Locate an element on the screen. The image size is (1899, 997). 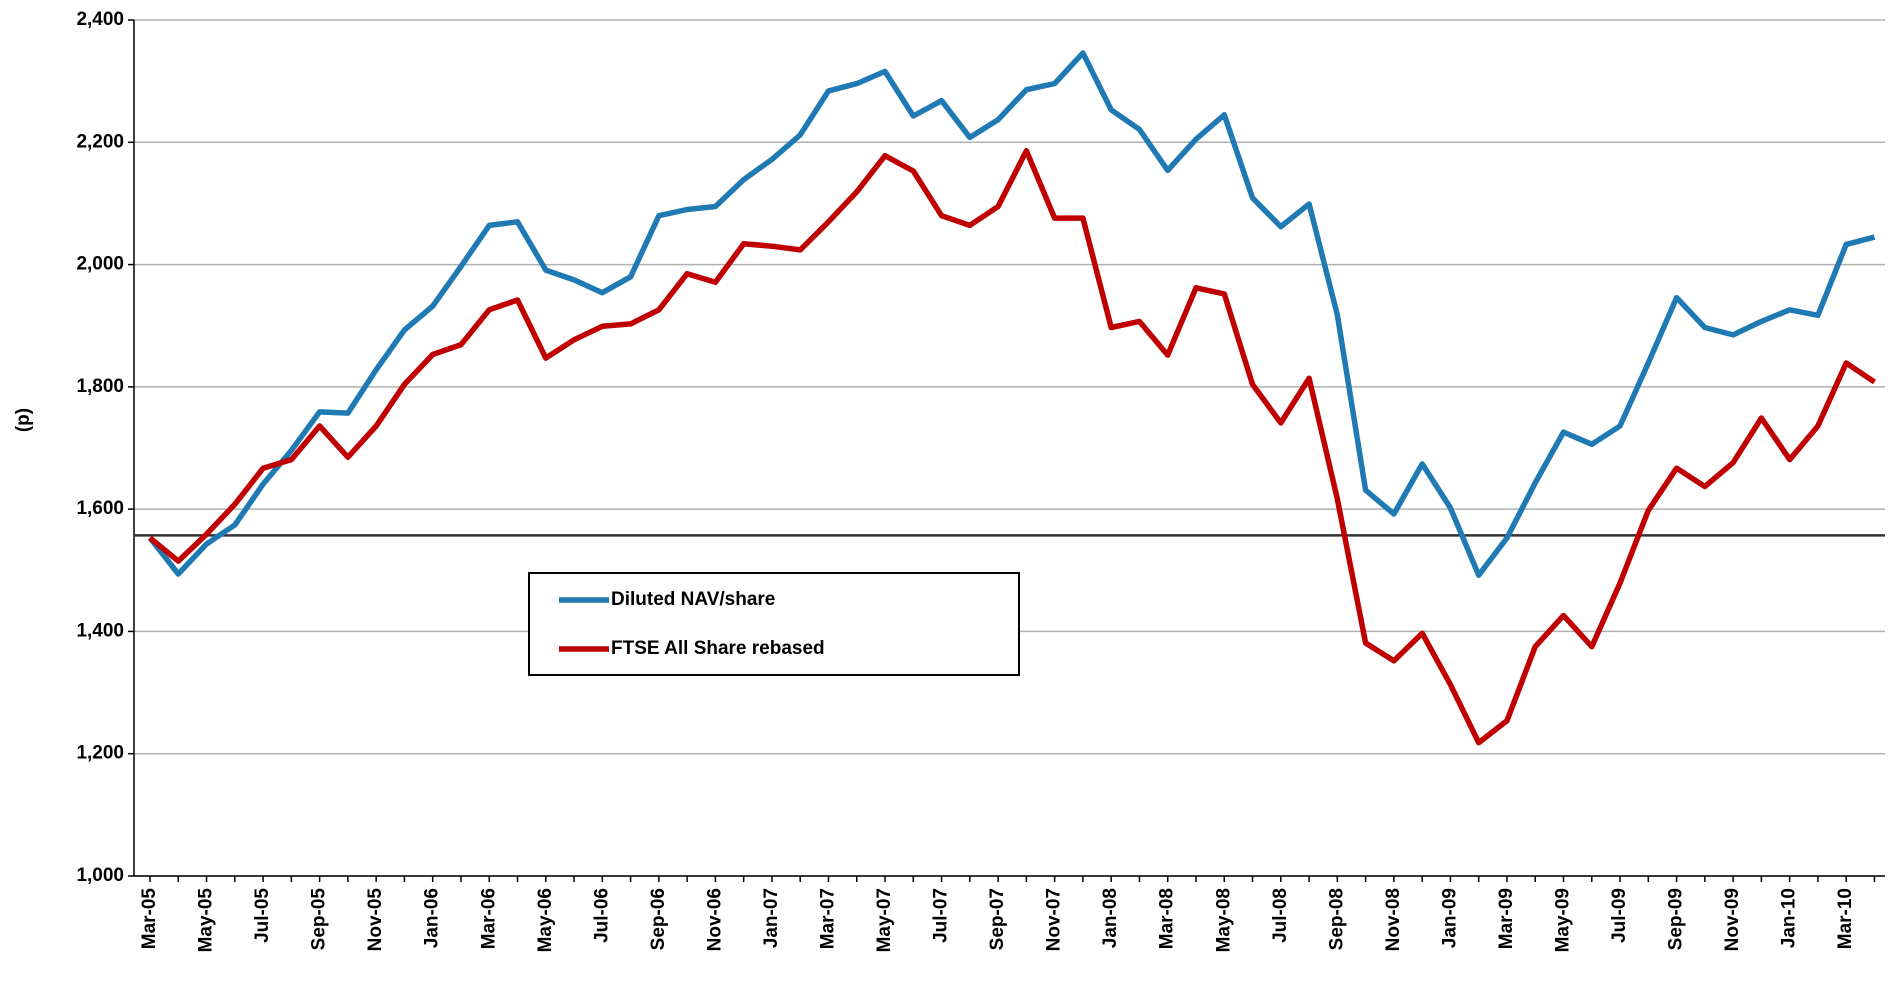
x-tick-label: Jul-07 is located at coordinates (941, 915).